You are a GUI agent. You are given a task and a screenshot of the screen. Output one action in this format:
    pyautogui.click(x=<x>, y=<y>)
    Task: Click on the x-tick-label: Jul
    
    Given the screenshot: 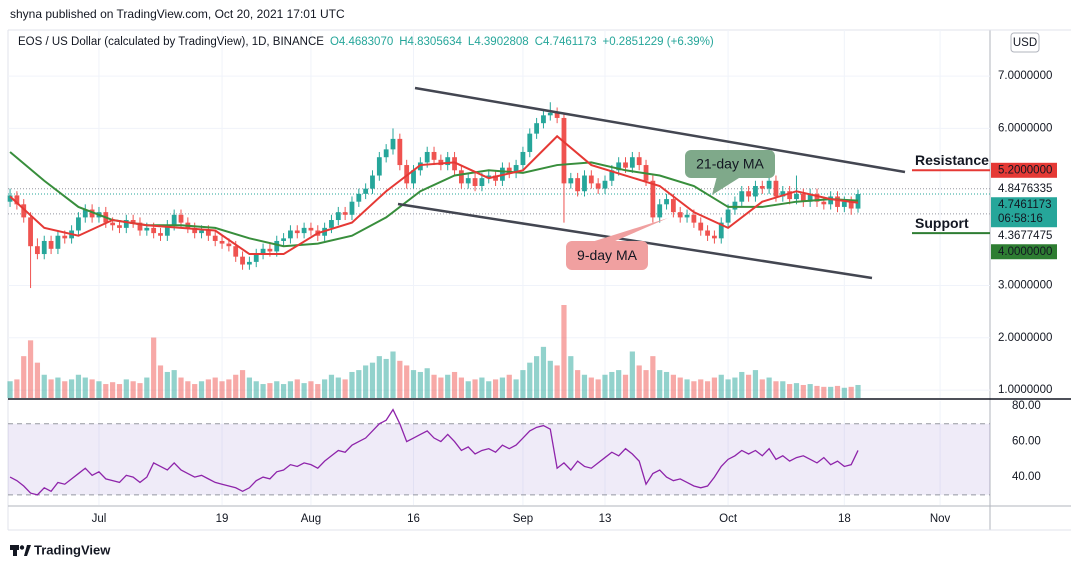 What is the action you would take?
    pyautogui.click(x=99, y=519)
    